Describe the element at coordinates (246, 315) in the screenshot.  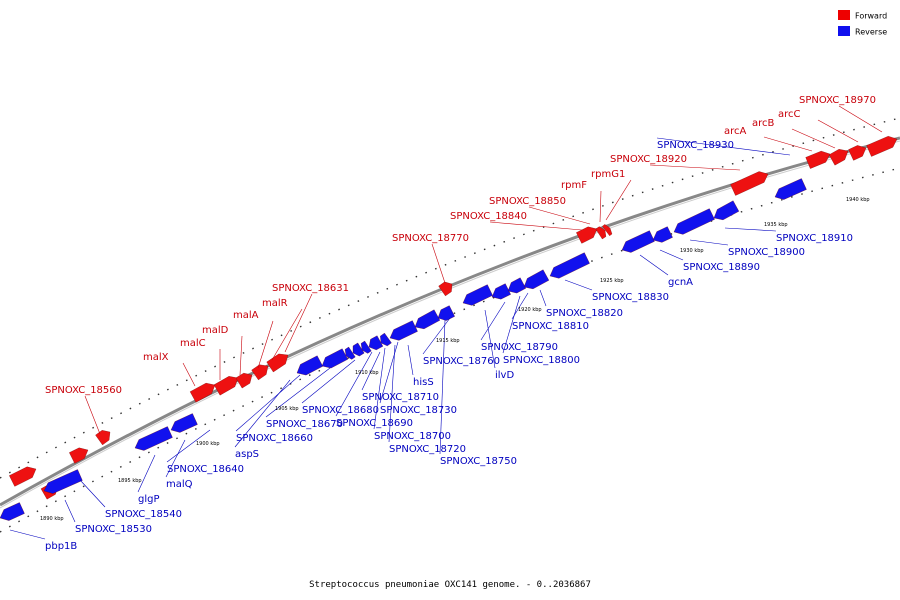
I see `forward-gene-label: malA` at that location.